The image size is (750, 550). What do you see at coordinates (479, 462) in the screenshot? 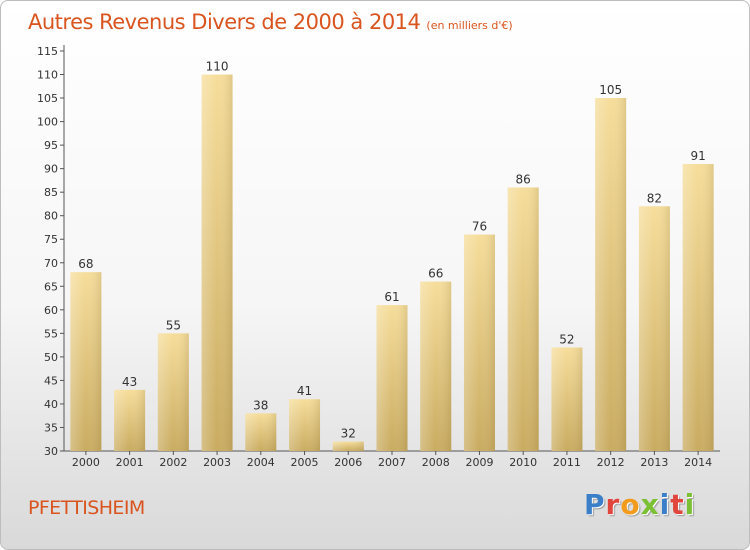
I see `x-tick-label: 2009` at bounding box center [479, 462].